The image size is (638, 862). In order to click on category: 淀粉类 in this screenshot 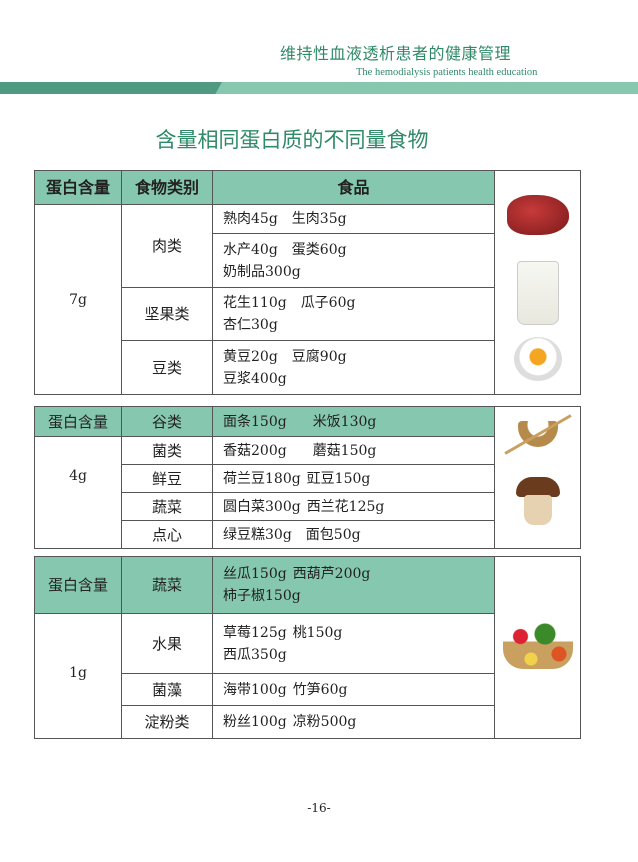, I will do `click(167, 722)`.